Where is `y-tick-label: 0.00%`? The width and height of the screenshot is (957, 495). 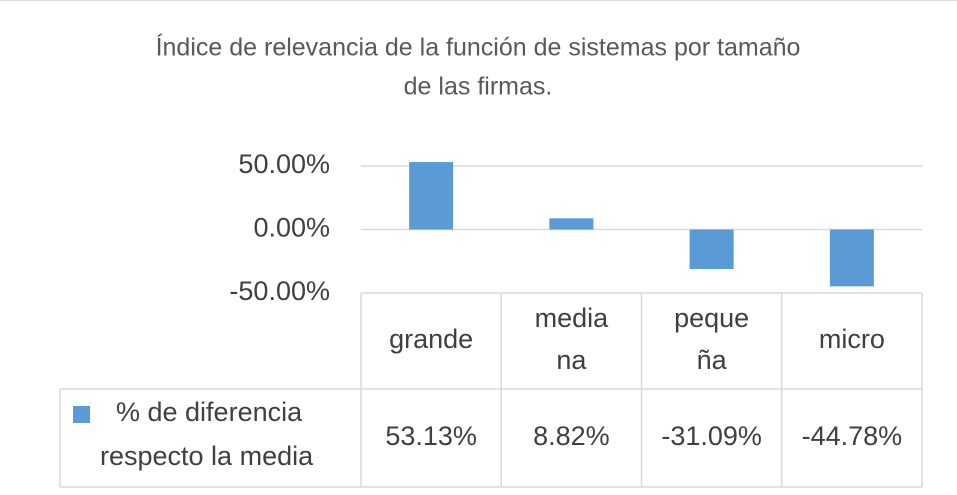 y-tick-label: 0.00% is located at coordinates (291, 228).